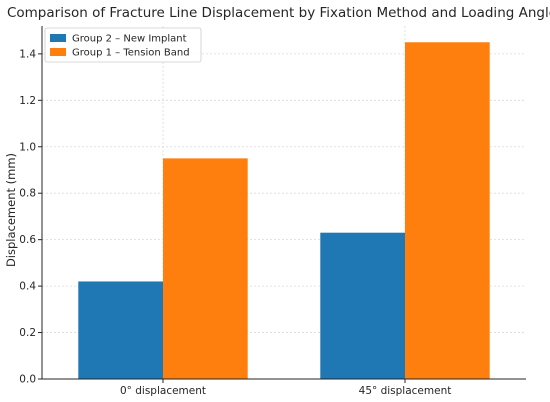 Image resolution: width=550 pixels, height=402 pixels. Describe the element at coordinates (11, 210) in the screenshot. I see `y-axis-label: Displacement (mm)` at that location.